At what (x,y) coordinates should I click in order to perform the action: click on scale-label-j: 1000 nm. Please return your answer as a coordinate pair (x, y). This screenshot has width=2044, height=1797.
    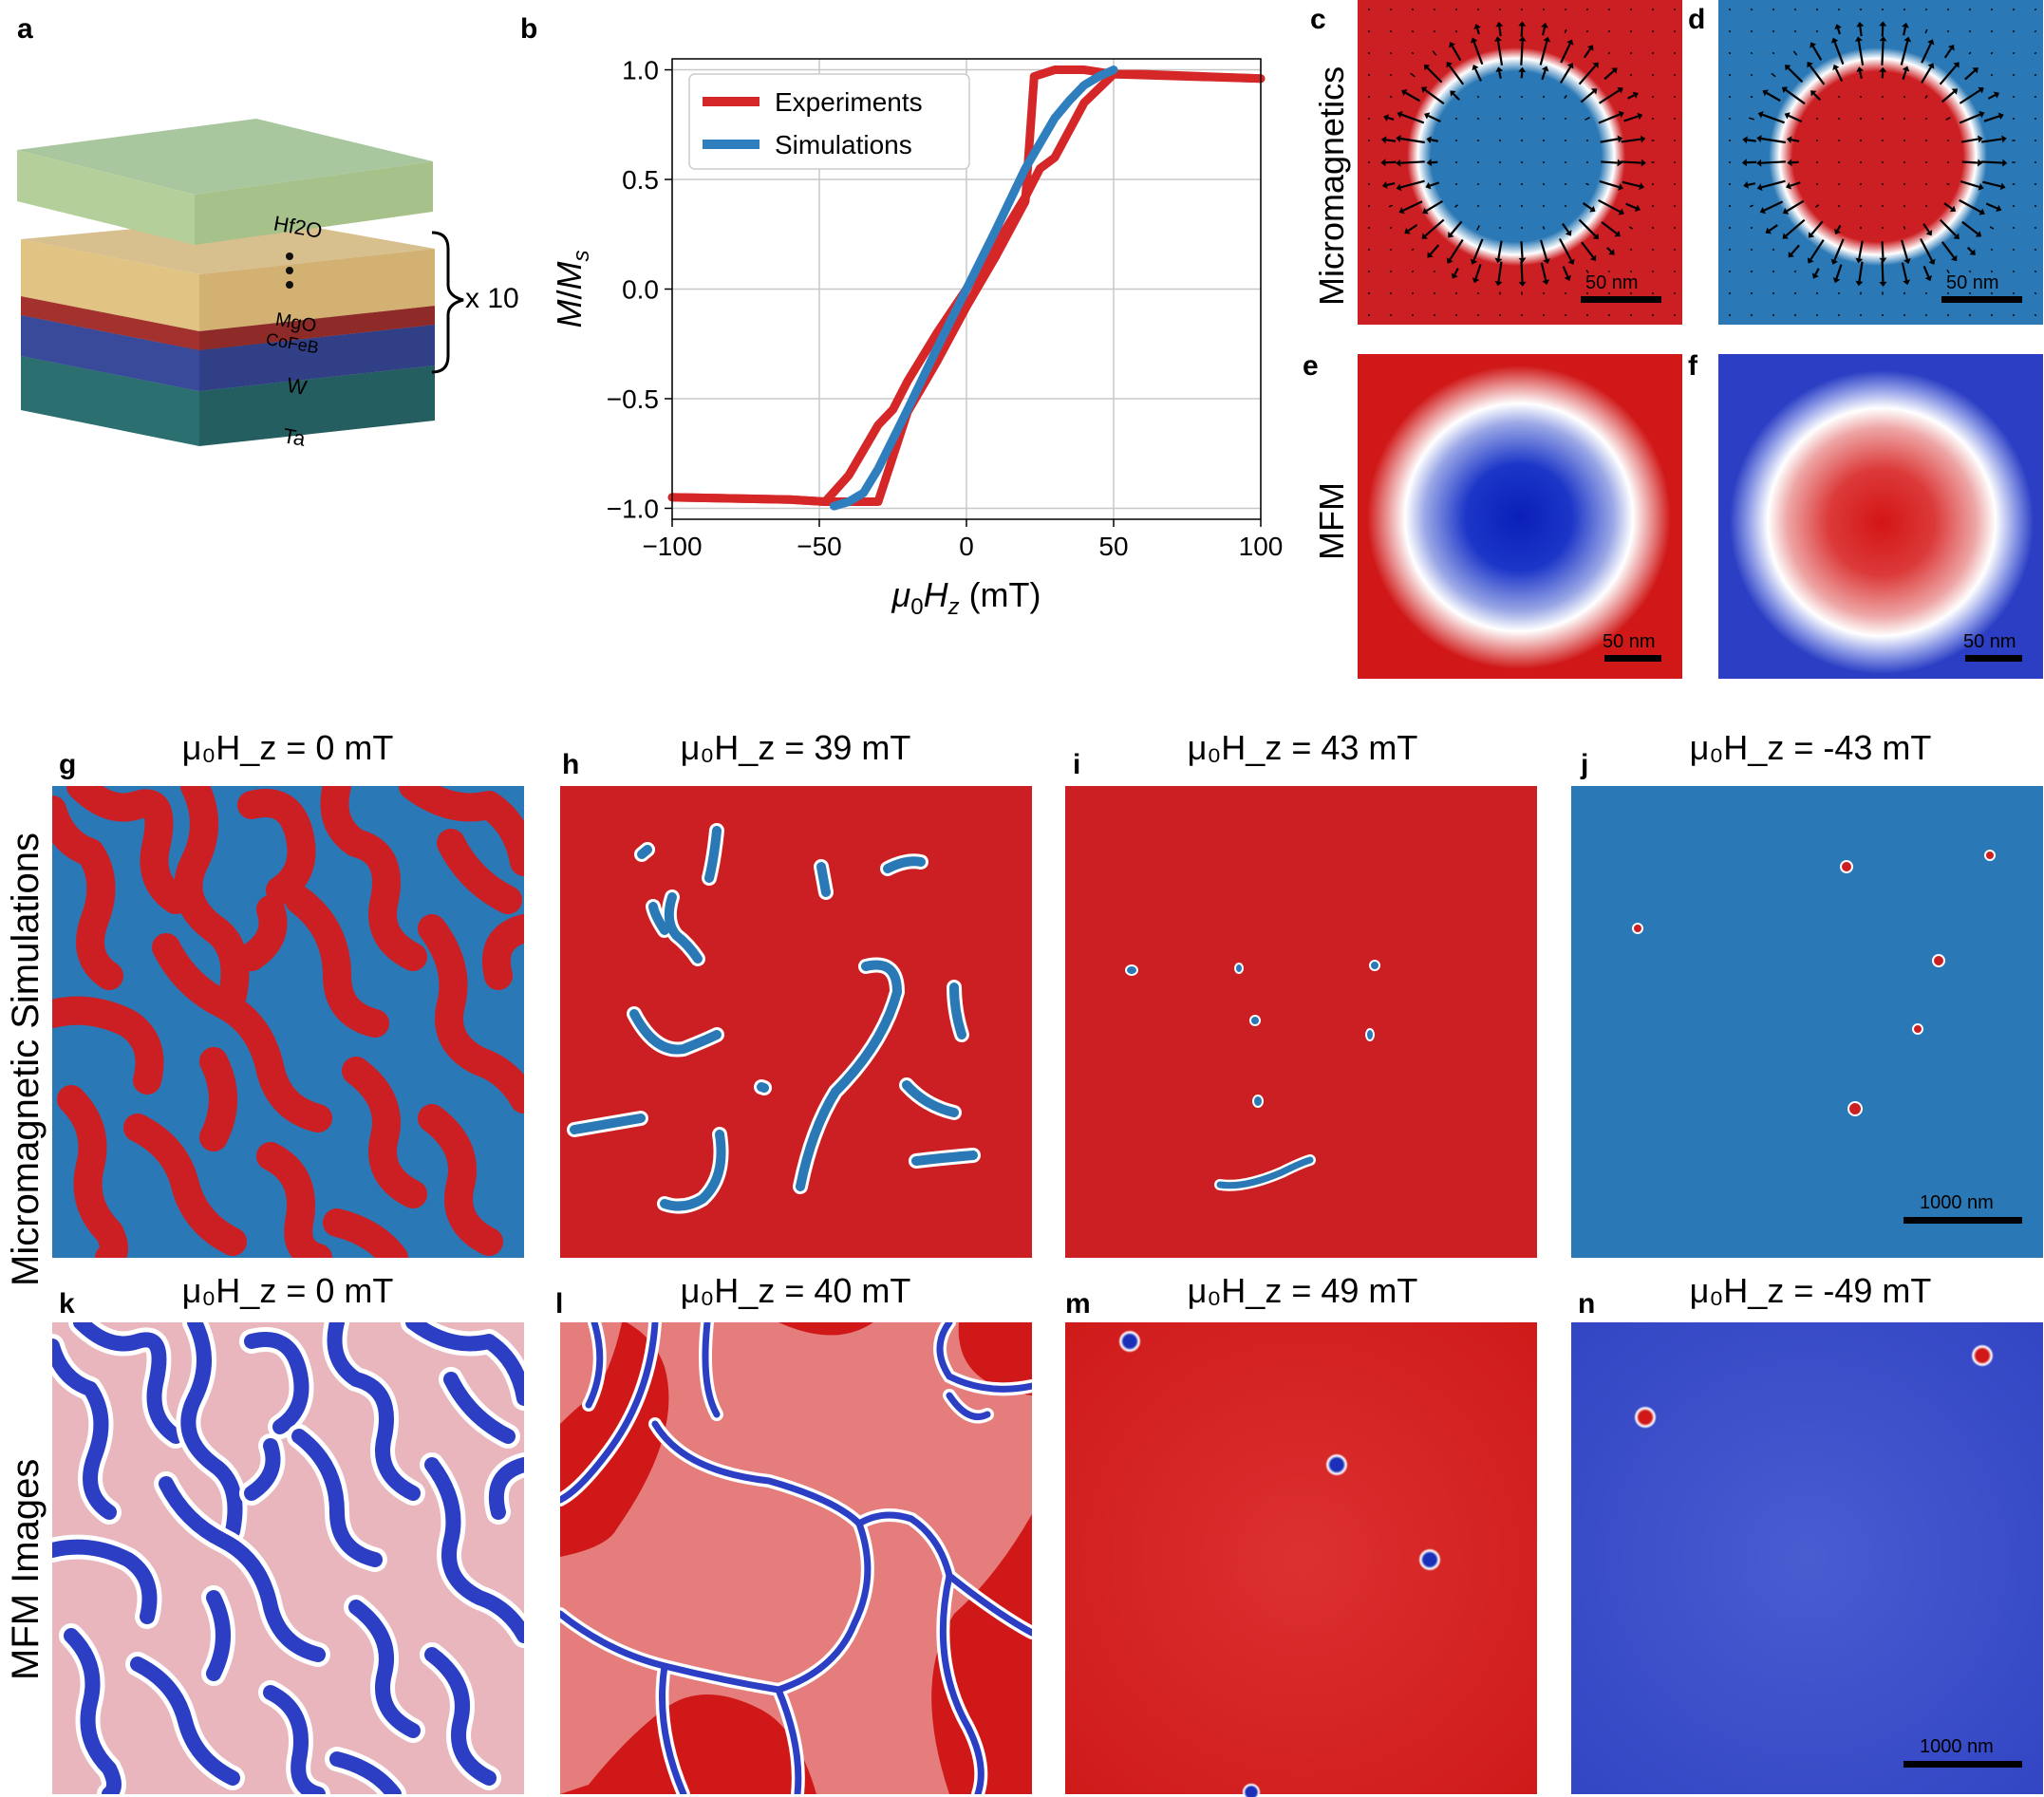
    Looking at the image, I should click on (1957, 1202).